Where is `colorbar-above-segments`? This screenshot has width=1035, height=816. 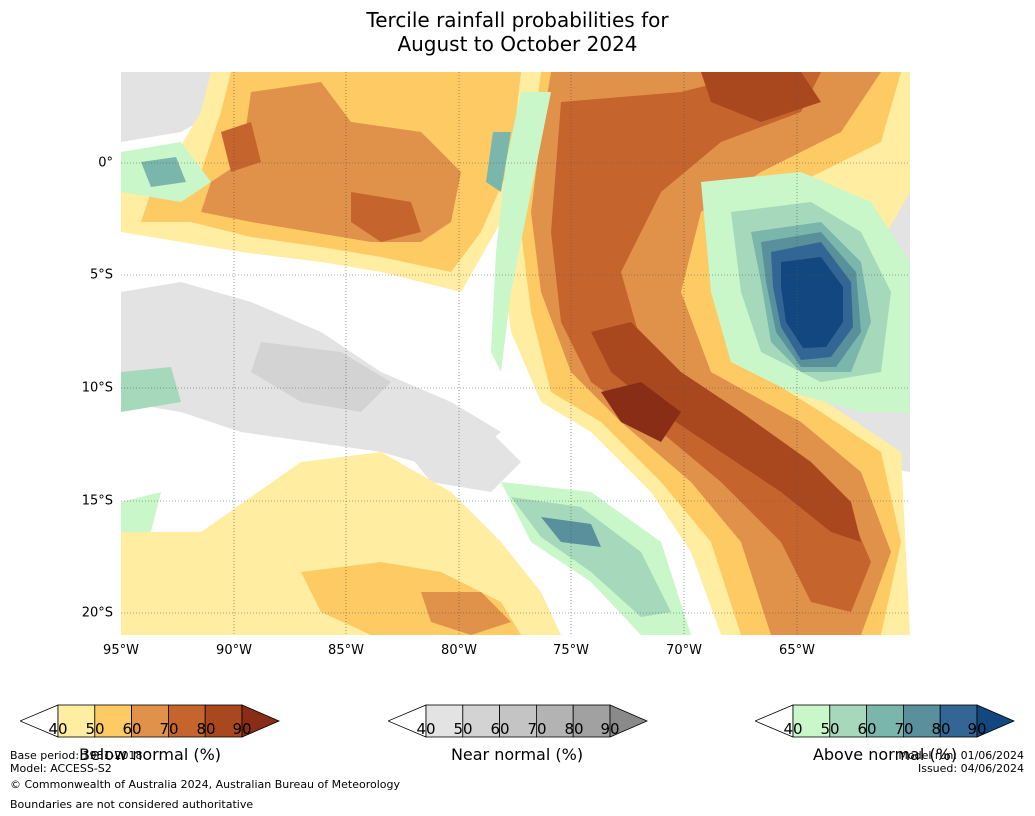 colorbar-above-segments is located at coordinates (885, 721).